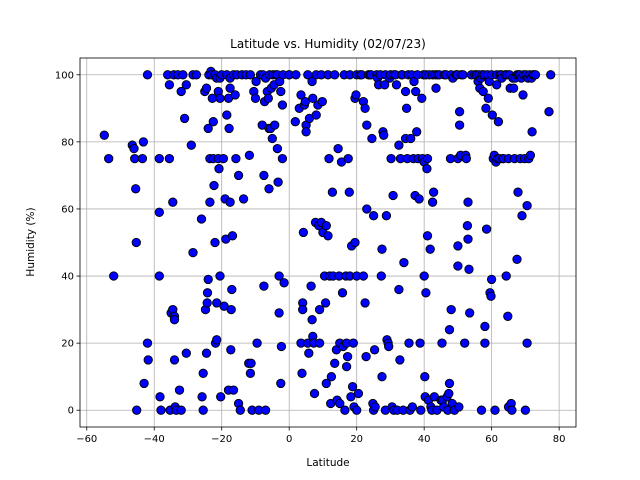 The width and height of the screenshot is (640, 480). Describe the element at coordinates (86, 439) in the screenshot. I see `x-tick-label: −60` at that location.